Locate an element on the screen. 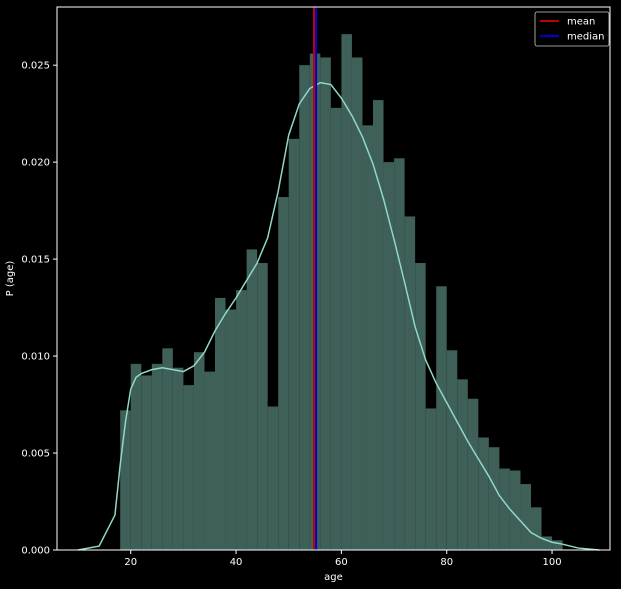  y-tick-label: 0.015 is located at coordinates (35, 260).